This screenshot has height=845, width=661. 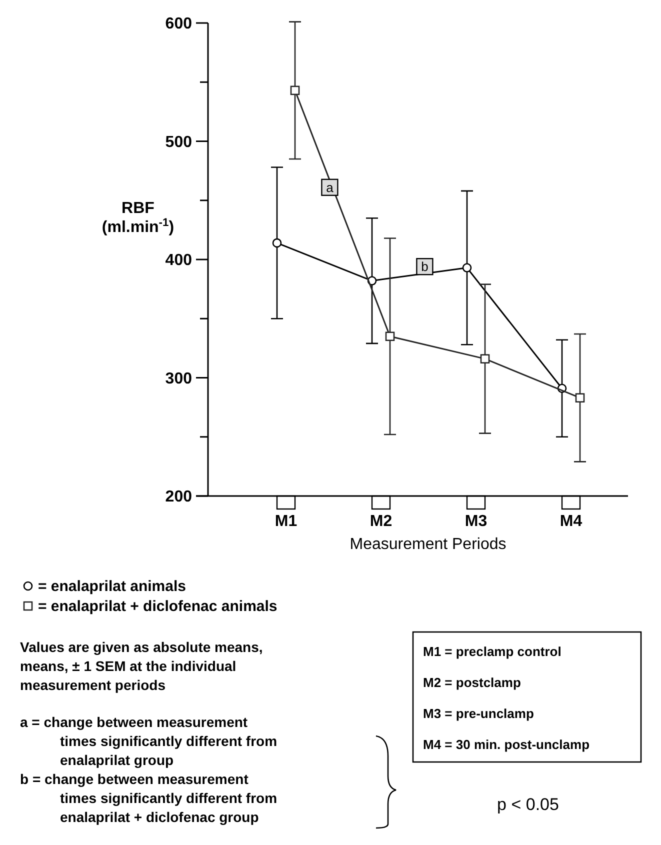 I want to click on x-tick-label: M1, so click(x=286, y=521).